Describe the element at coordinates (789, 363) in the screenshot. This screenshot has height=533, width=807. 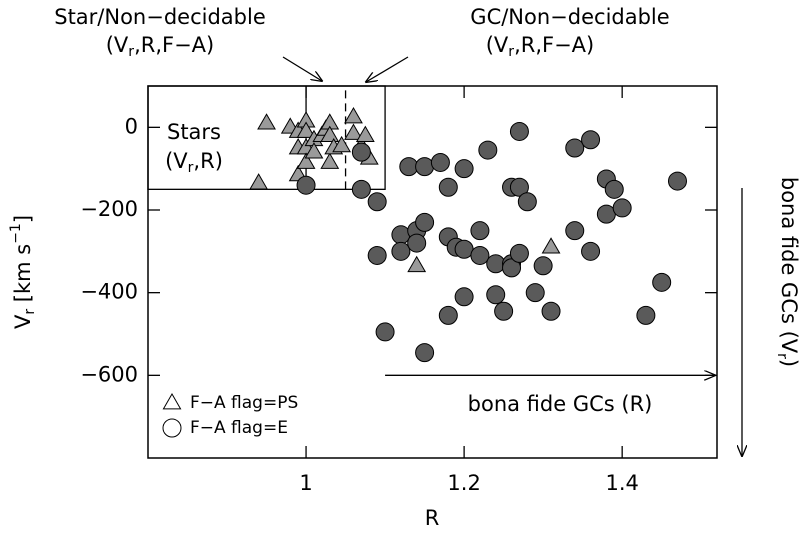
I see `annotation-part: )` at that location.